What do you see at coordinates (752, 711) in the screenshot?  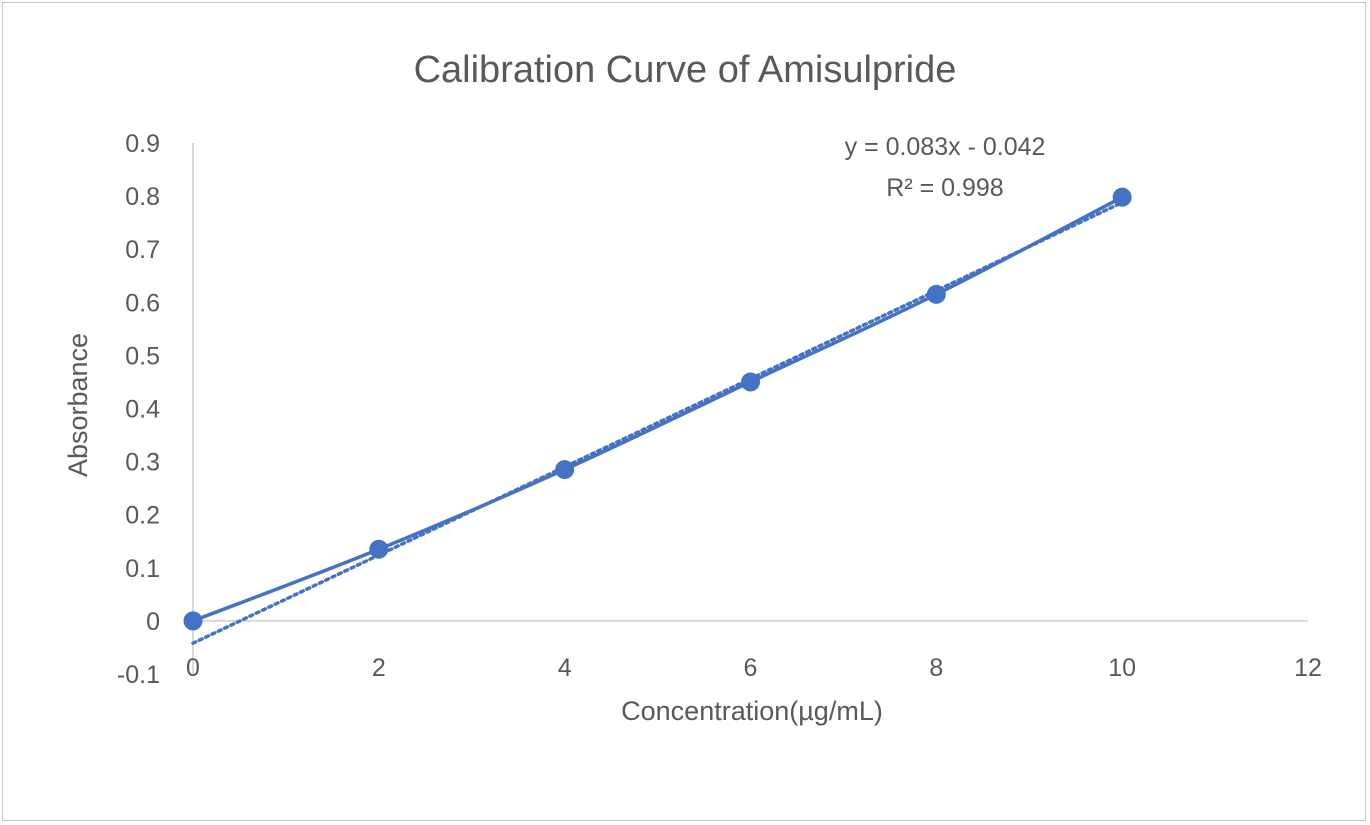 I see `x-axis-title: Concentration(µg/mL)` at bounding box center [752, 711].